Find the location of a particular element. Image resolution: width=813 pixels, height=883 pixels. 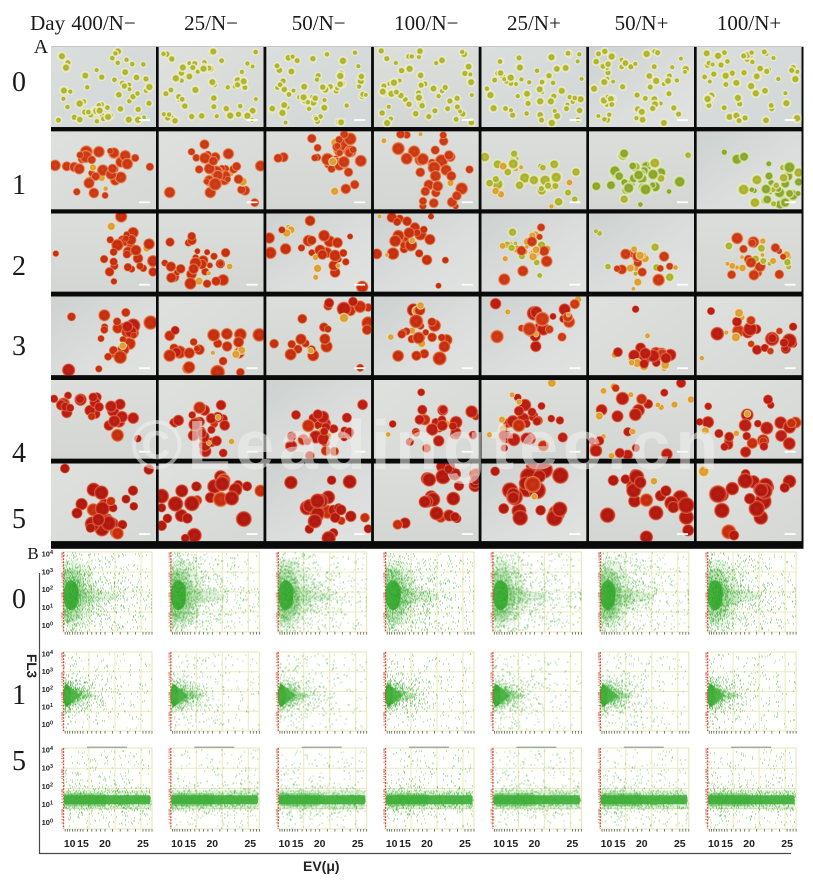

svg-text: B is located at coordinates (32, 553).